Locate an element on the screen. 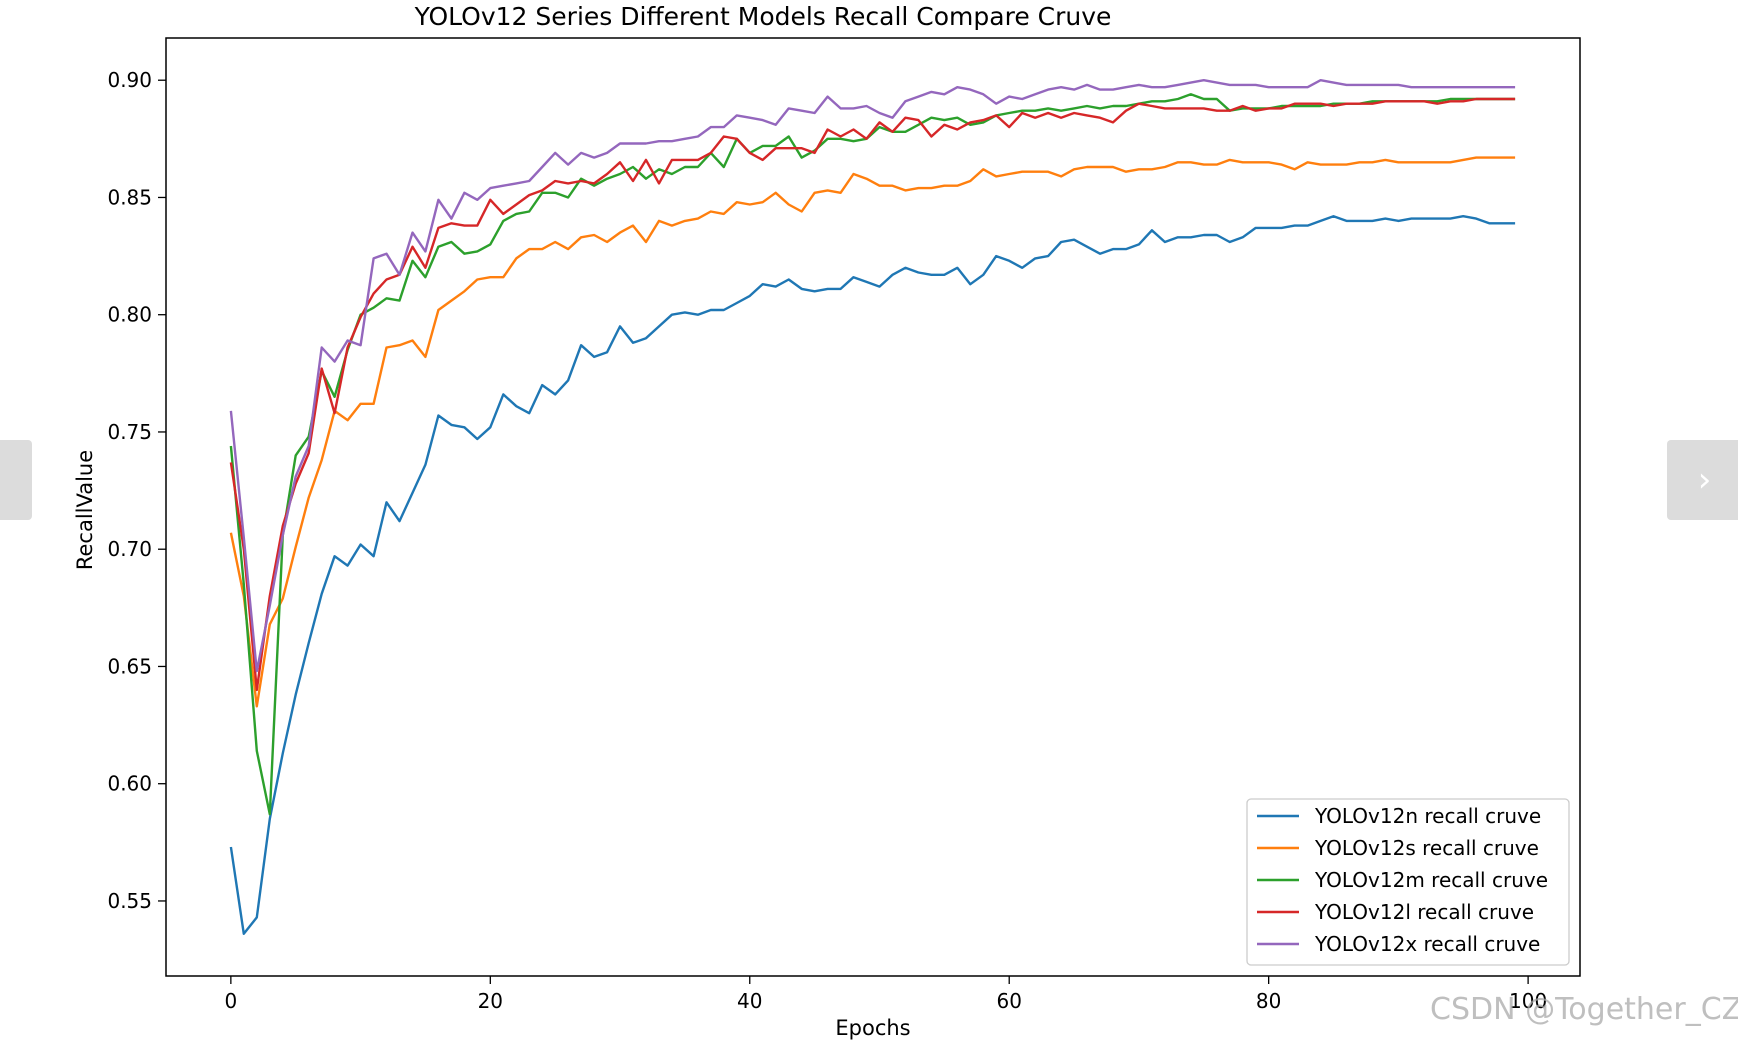  y-tick-label: 0.80 is located at coordinates (129, 315).